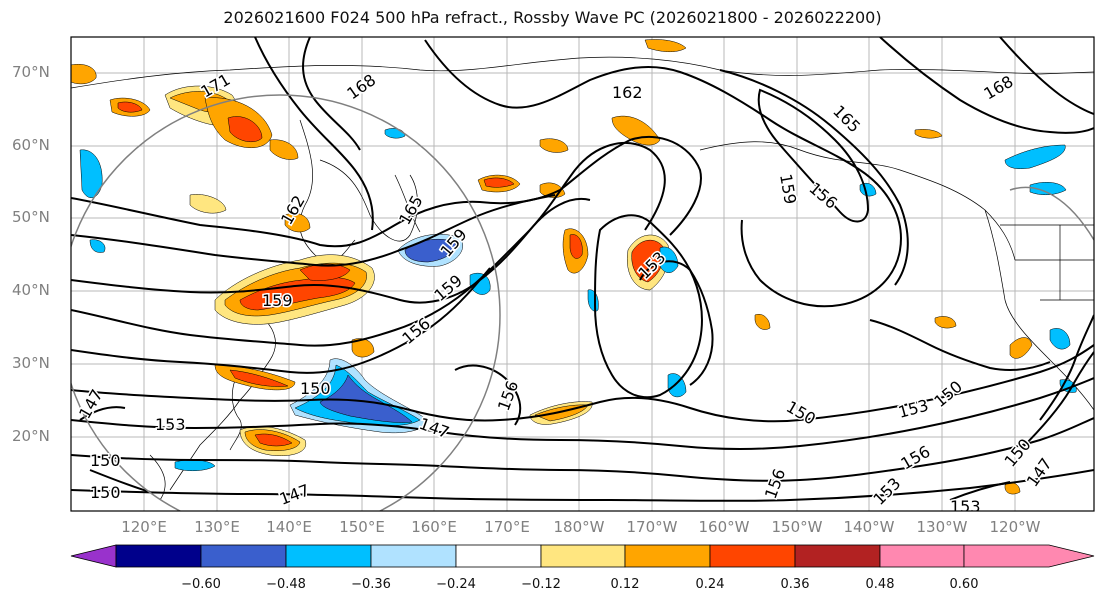 The width and height of the screenshot is (1105, 604). I want to click on lon-label: 170°E, so click(507, 527).